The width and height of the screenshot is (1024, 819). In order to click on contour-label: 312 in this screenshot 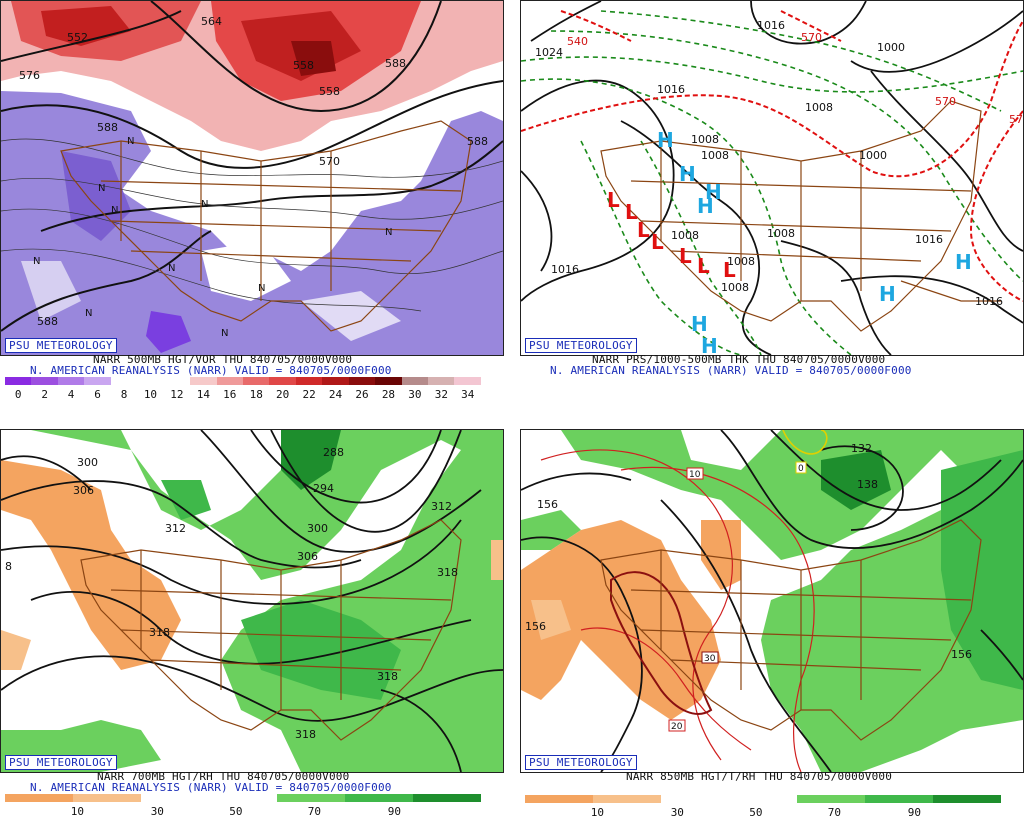, I will do `click(175, 528)`.